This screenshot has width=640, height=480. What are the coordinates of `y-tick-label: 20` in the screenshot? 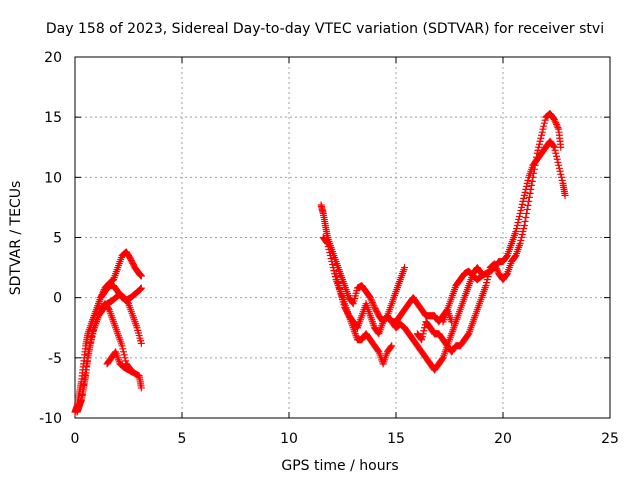 It's located at (53, 58).